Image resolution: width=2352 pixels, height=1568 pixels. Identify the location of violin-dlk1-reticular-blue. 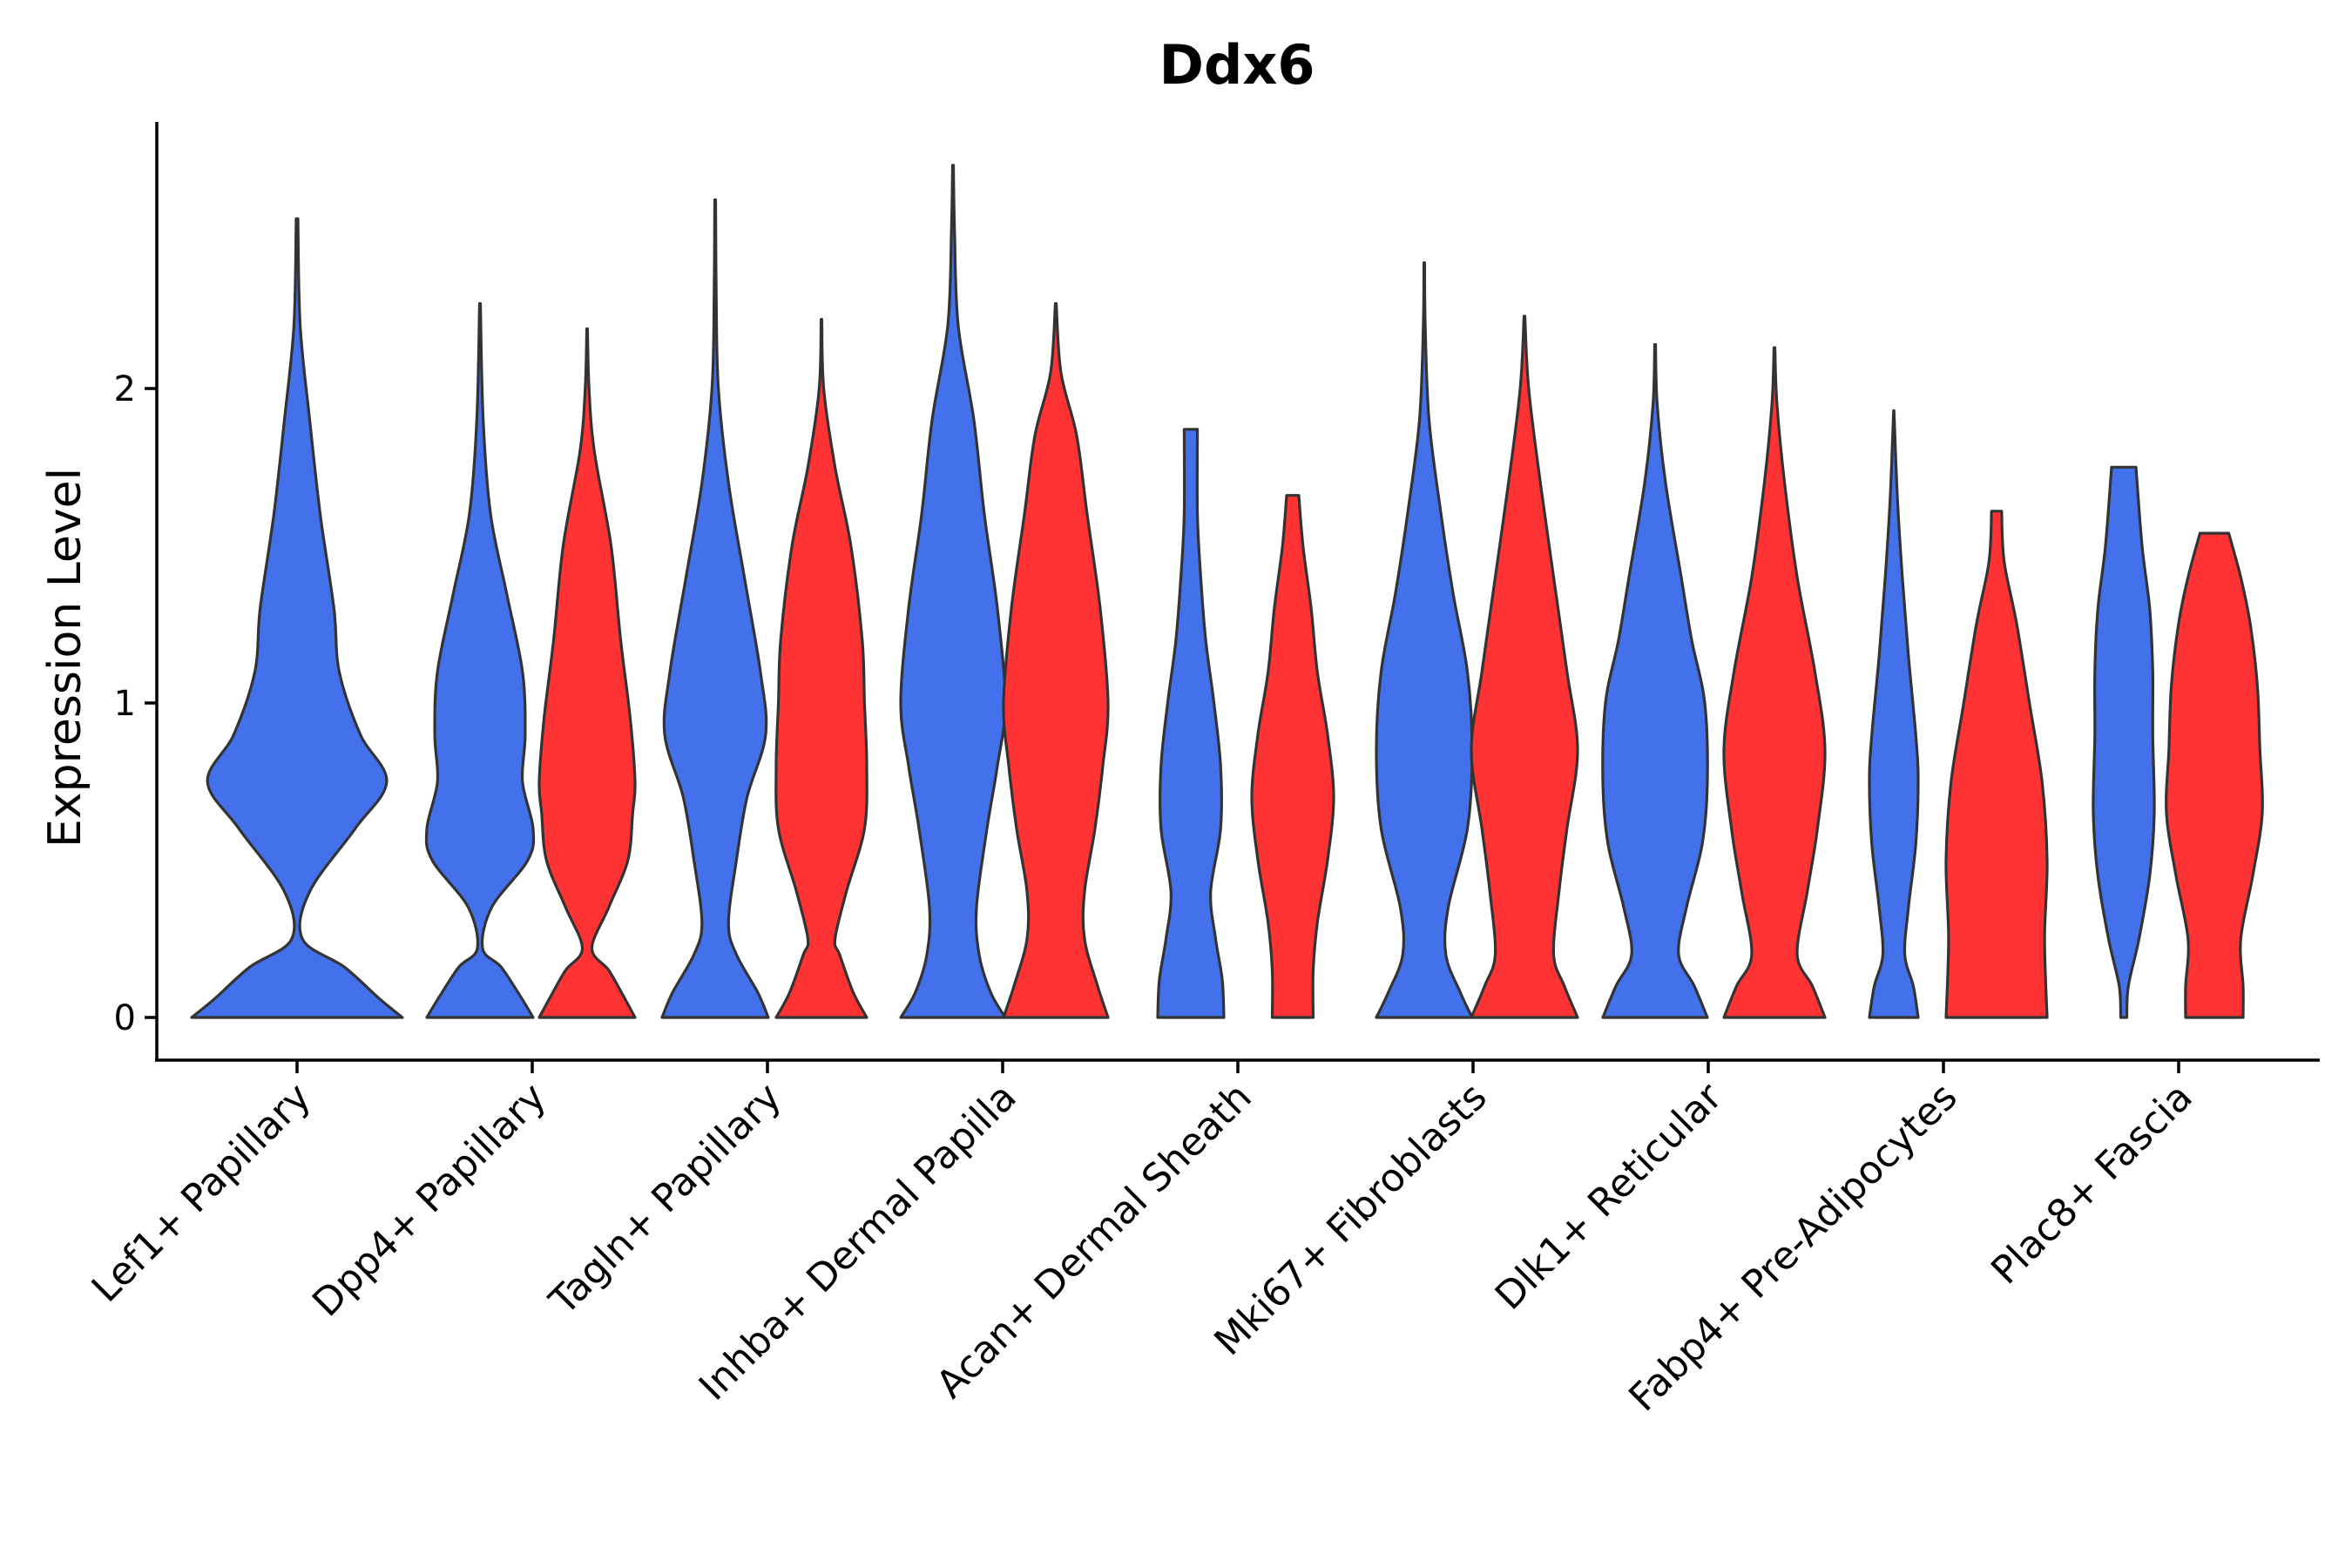
(1655, 680).